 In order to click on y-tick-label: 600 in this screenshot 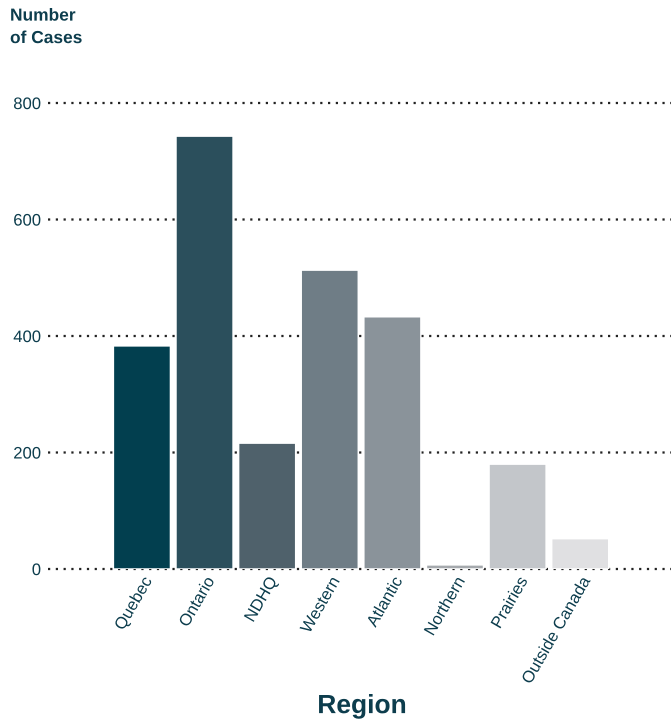, I will do `click(27, 220)`.